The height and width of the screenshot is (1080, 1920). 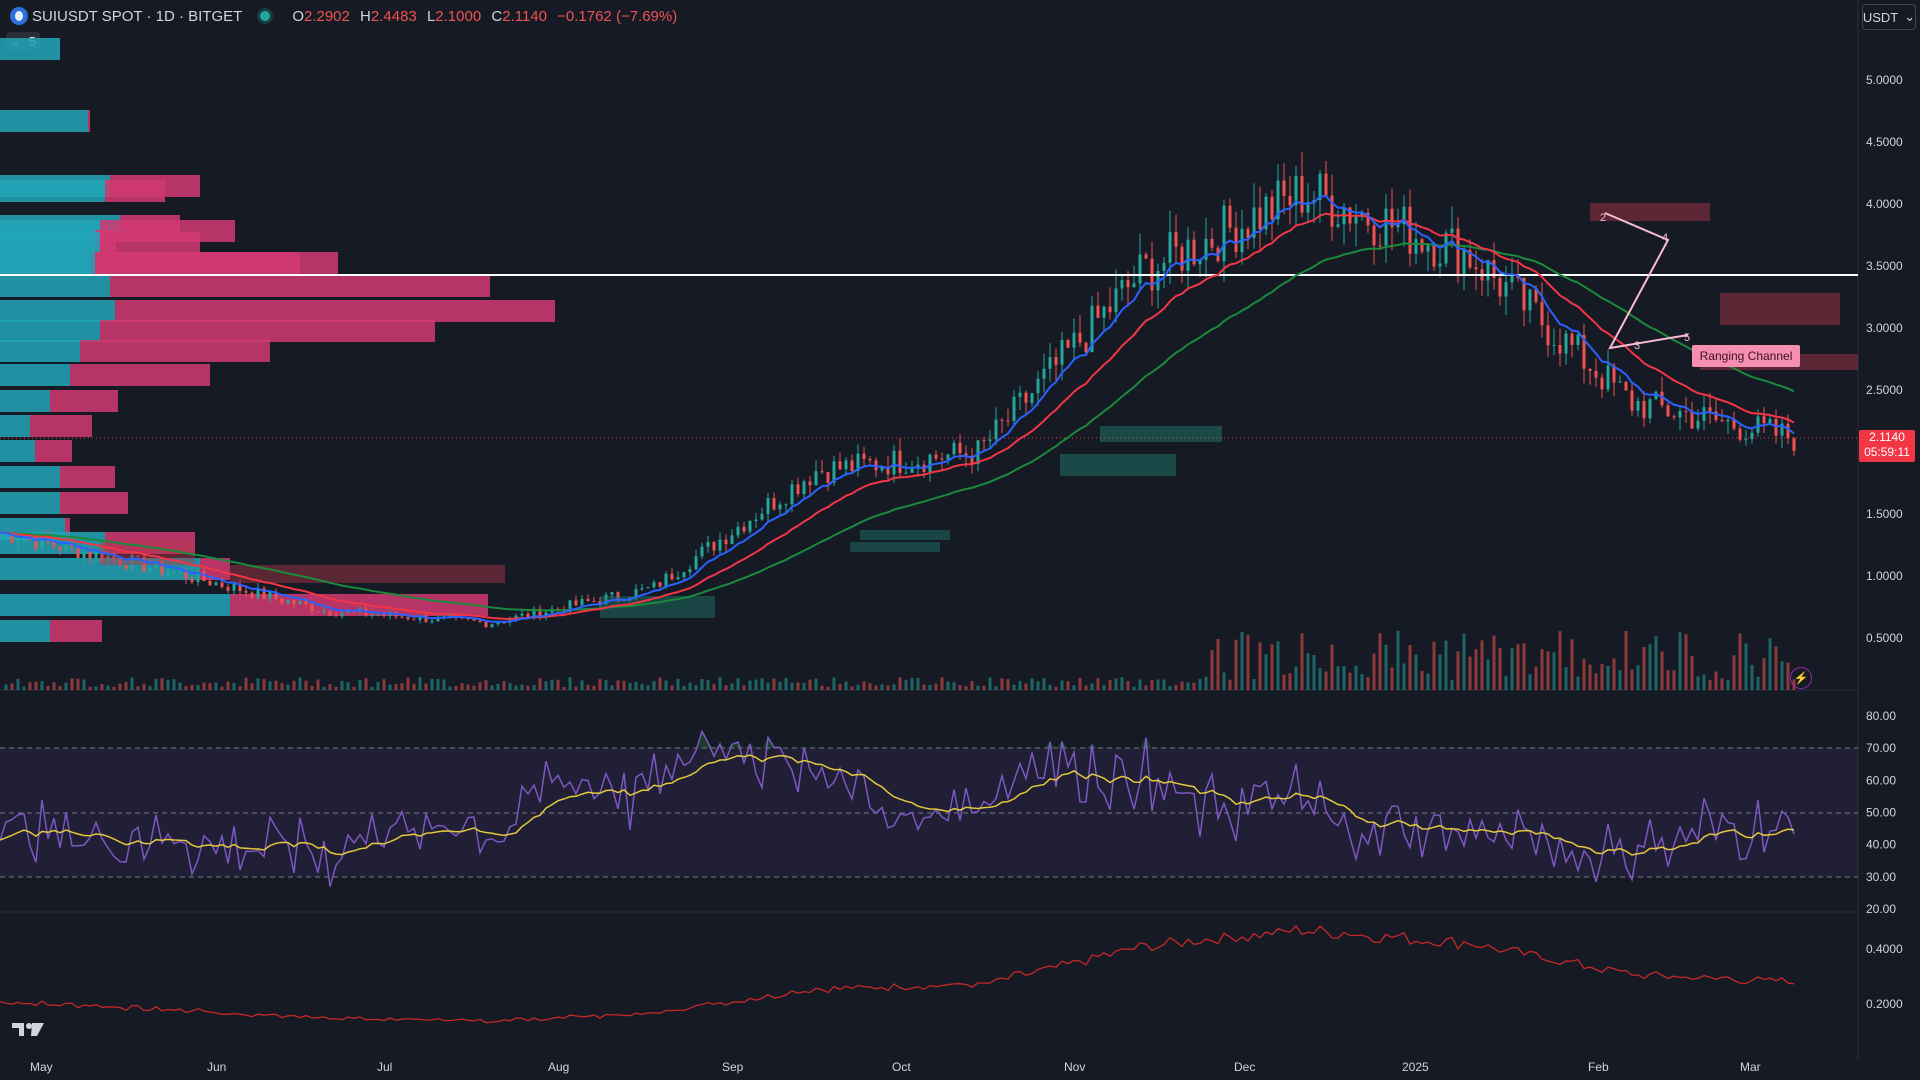 What do you see at coordinates (1889, 17) in the screenshot?
I see `currency-select: USDT ⌄` at bounding box center [1889, 17].